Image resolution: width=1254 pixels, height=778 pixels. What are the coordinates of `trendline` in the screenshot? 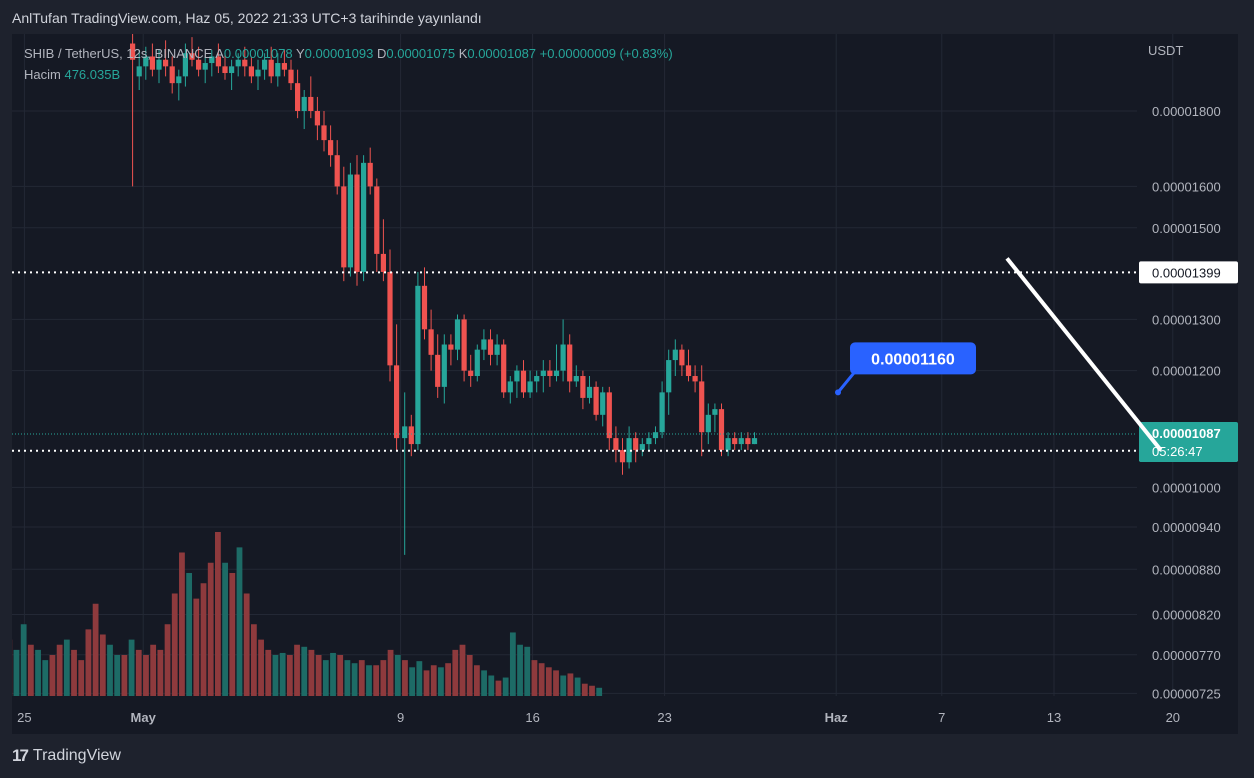 It's located at (1084, 354).